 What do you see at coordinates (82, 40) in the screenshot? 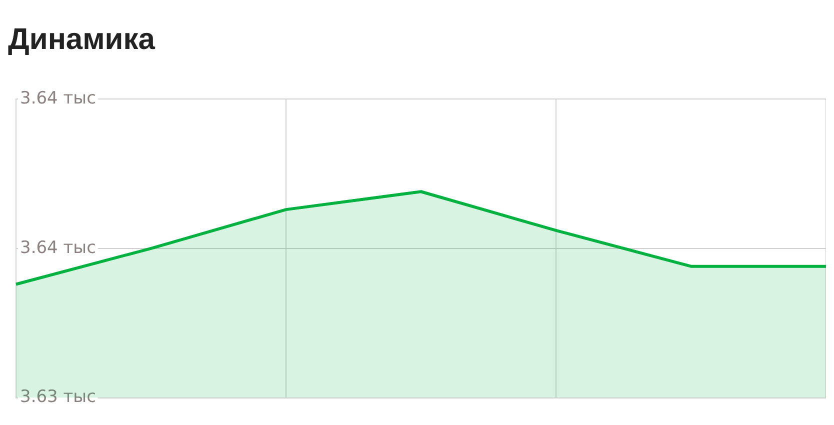
I see `chart-title: Динамика` at bounding box center [82, 40].